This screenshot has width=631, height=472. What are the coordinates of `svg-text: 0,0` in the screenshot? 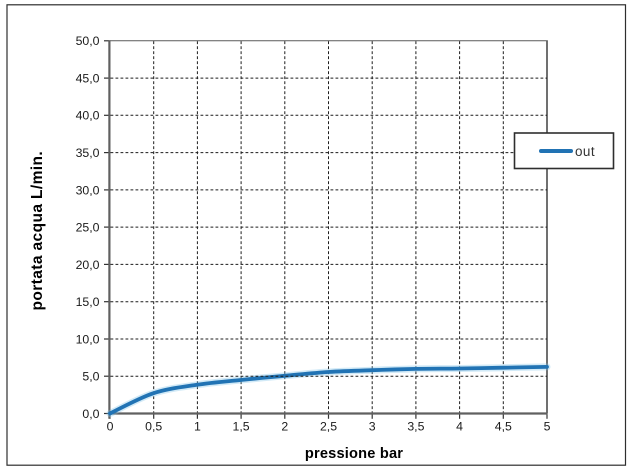 It's located at (90, 414).